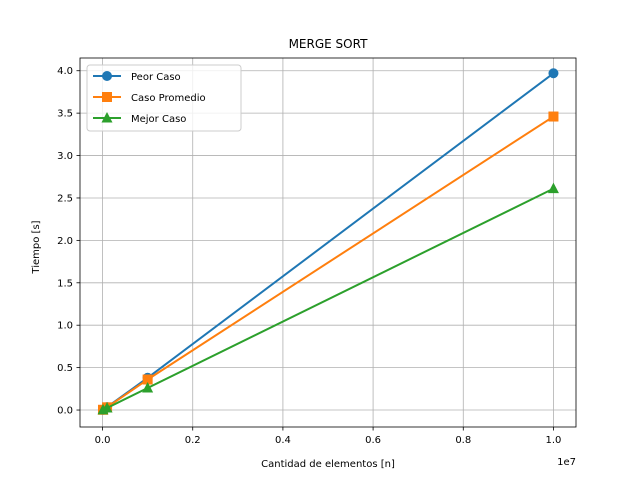 The height and width of the screenshot is (480, 640). I want to click on y-tick-label: 2.5, so click(65, 198).